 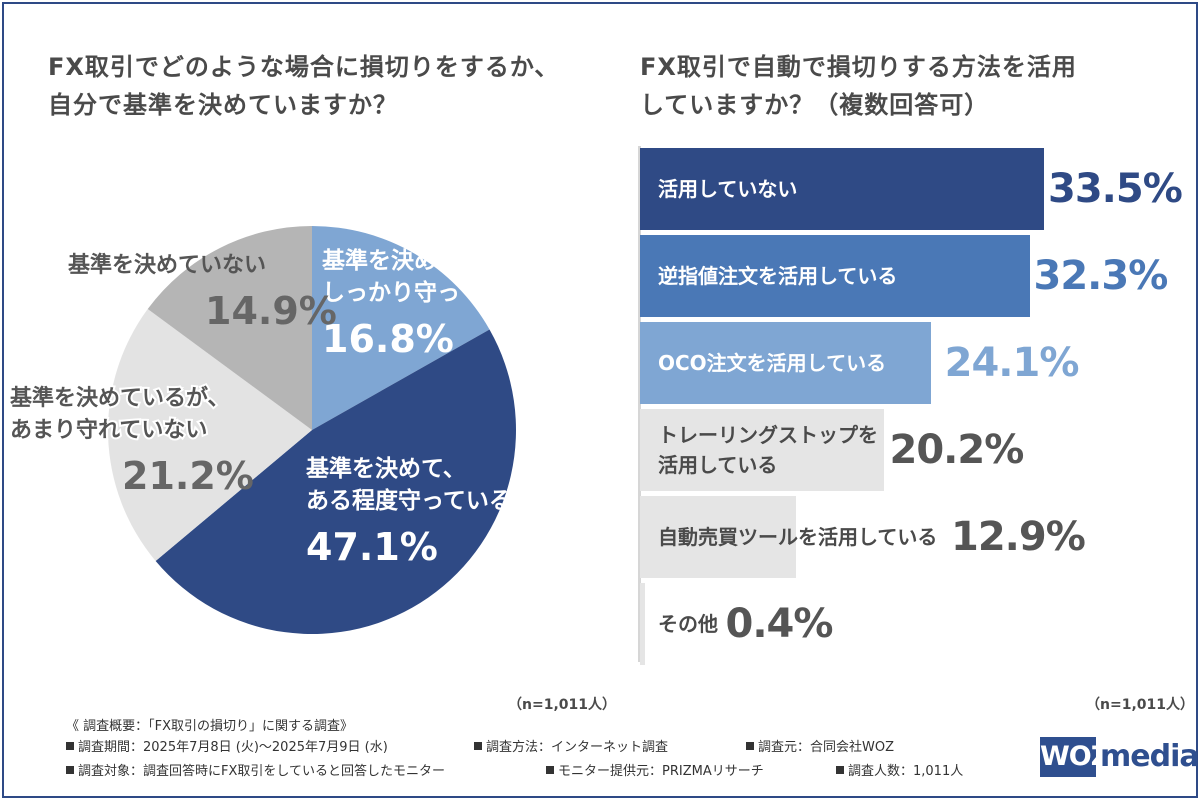 I want to click on survey-count: 調査人数：1,011人, so click(x=906, y=771).